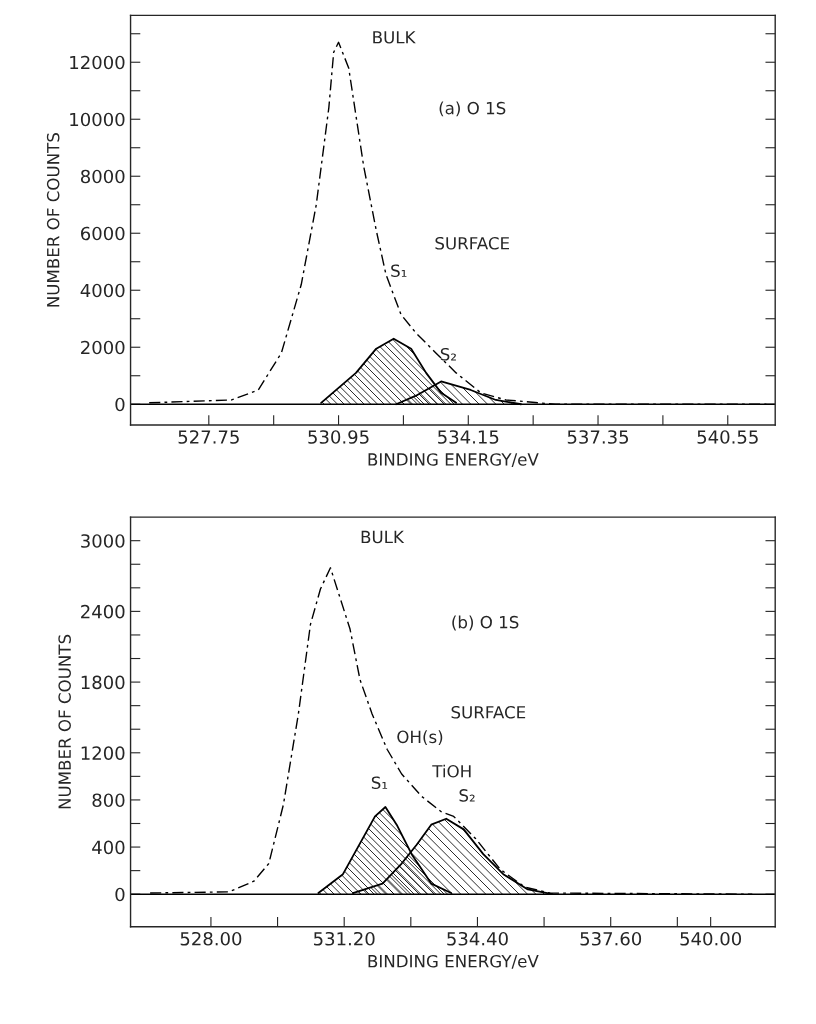  Describe the element at coordinates (711, 938) in the screenshot. I see `x-tick-label: 540.00` at that location.